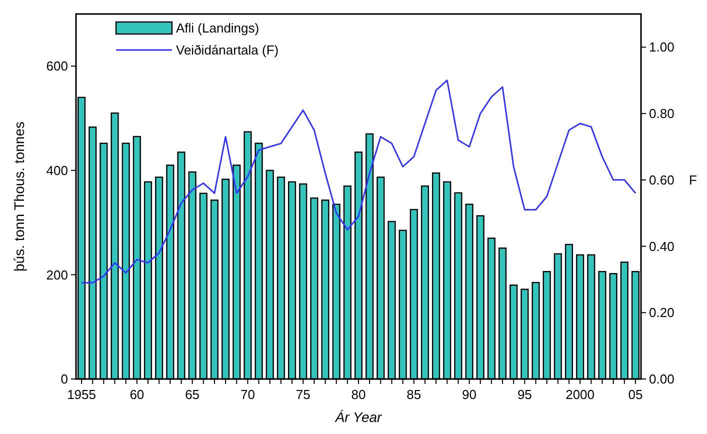 This screenshot has height=434, width=707. I want to click on y2-tick-label: 0.20, so click(661, 312).